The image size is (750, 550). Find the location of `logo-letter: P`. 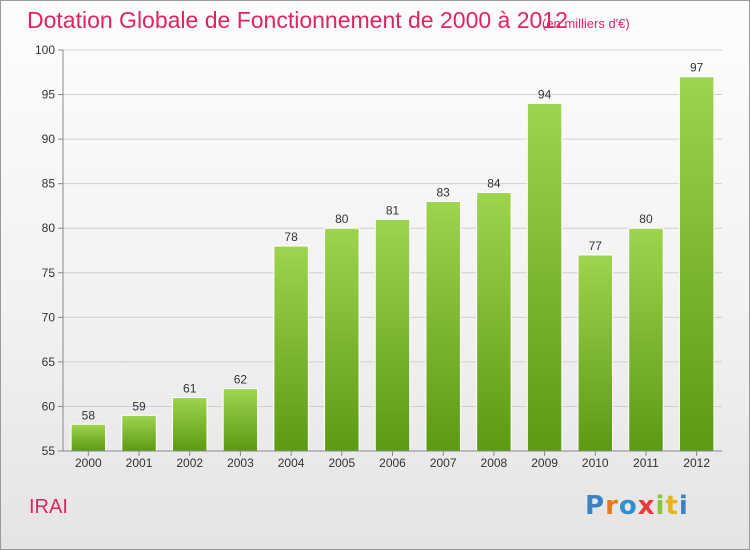

logo-letter: P is located at coordinates (595, 506).